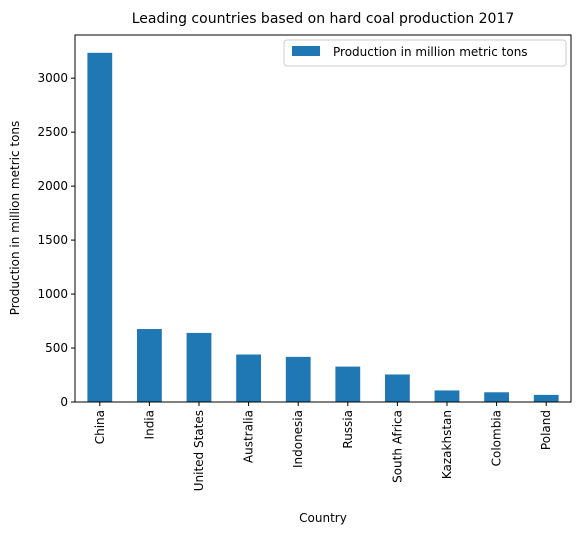 This screenshot has width=580, height=535. What do you see at coordinates (397, 388) in the screenshot?
I see `bar-south-africa` at bounding box center [397, 388].